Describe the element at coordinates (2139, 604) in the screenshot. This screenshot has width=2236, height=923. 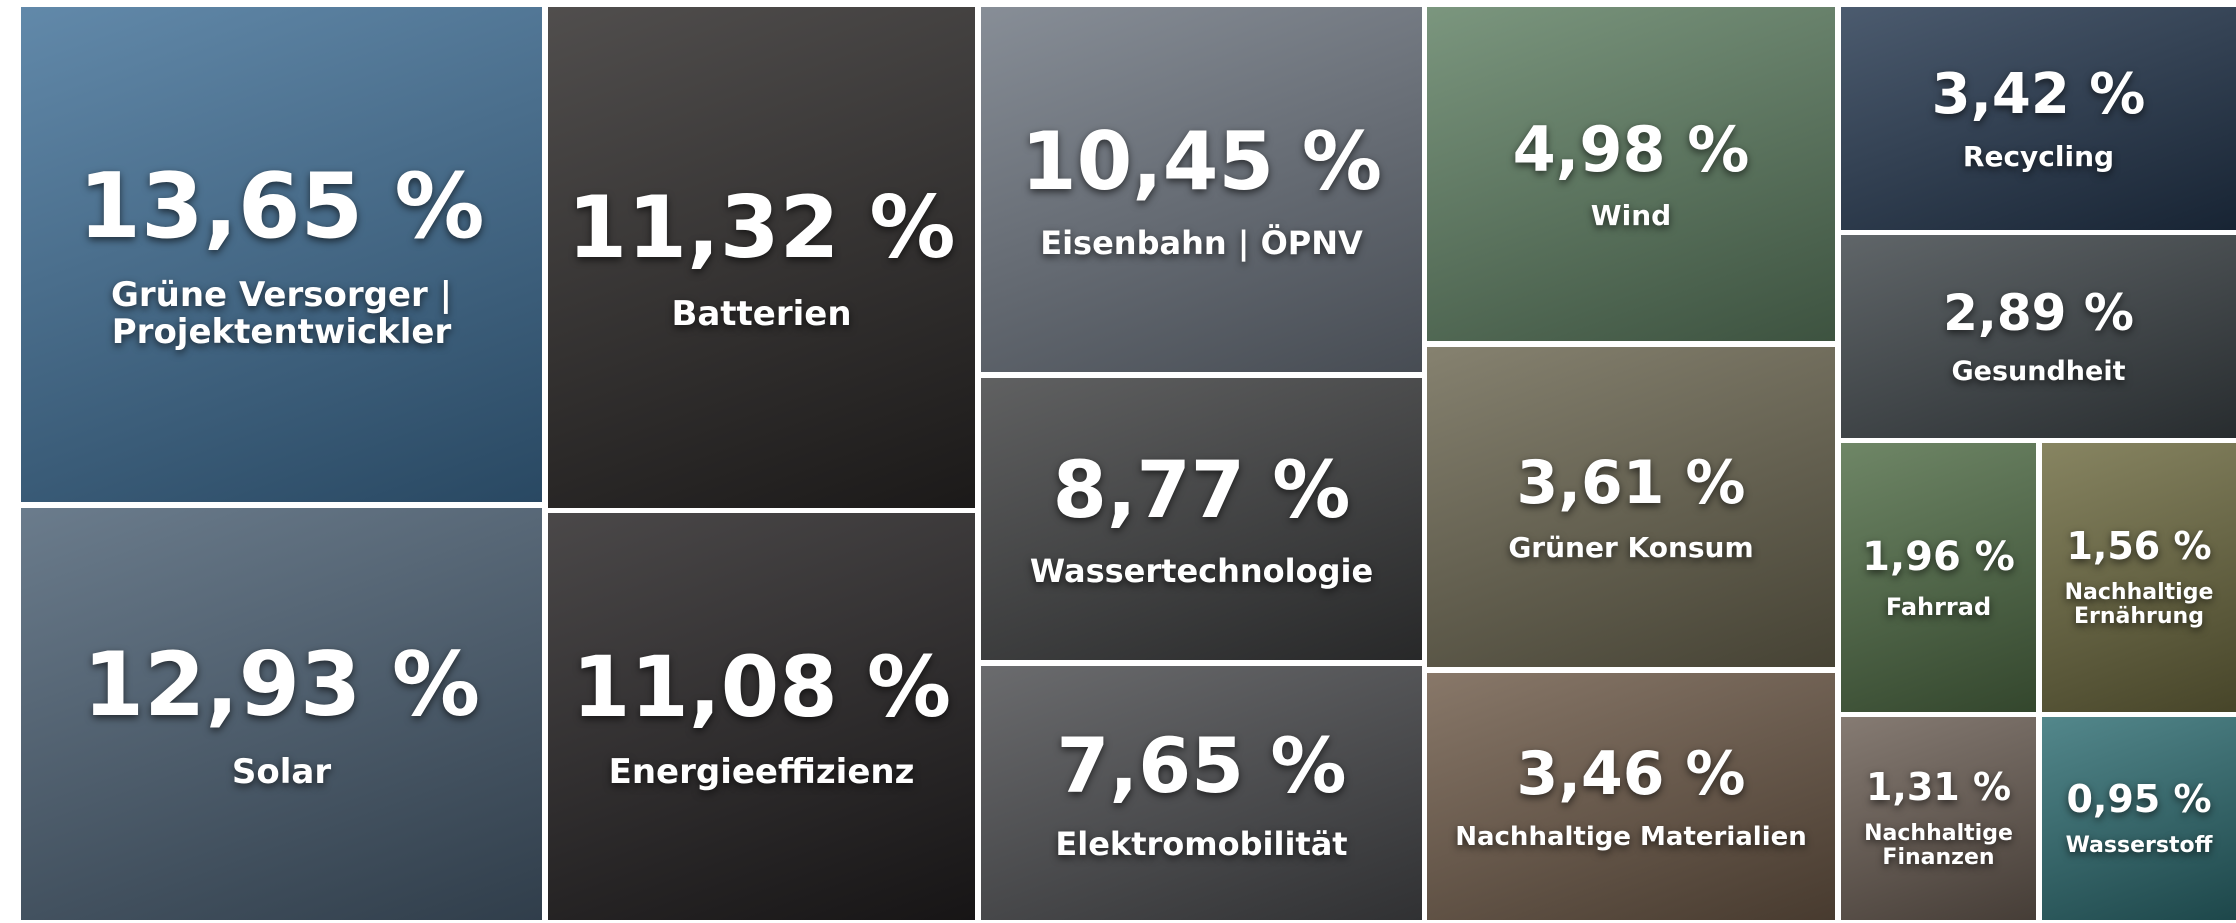
I see `category-label: Nachhaltige Ernährung` at that location.